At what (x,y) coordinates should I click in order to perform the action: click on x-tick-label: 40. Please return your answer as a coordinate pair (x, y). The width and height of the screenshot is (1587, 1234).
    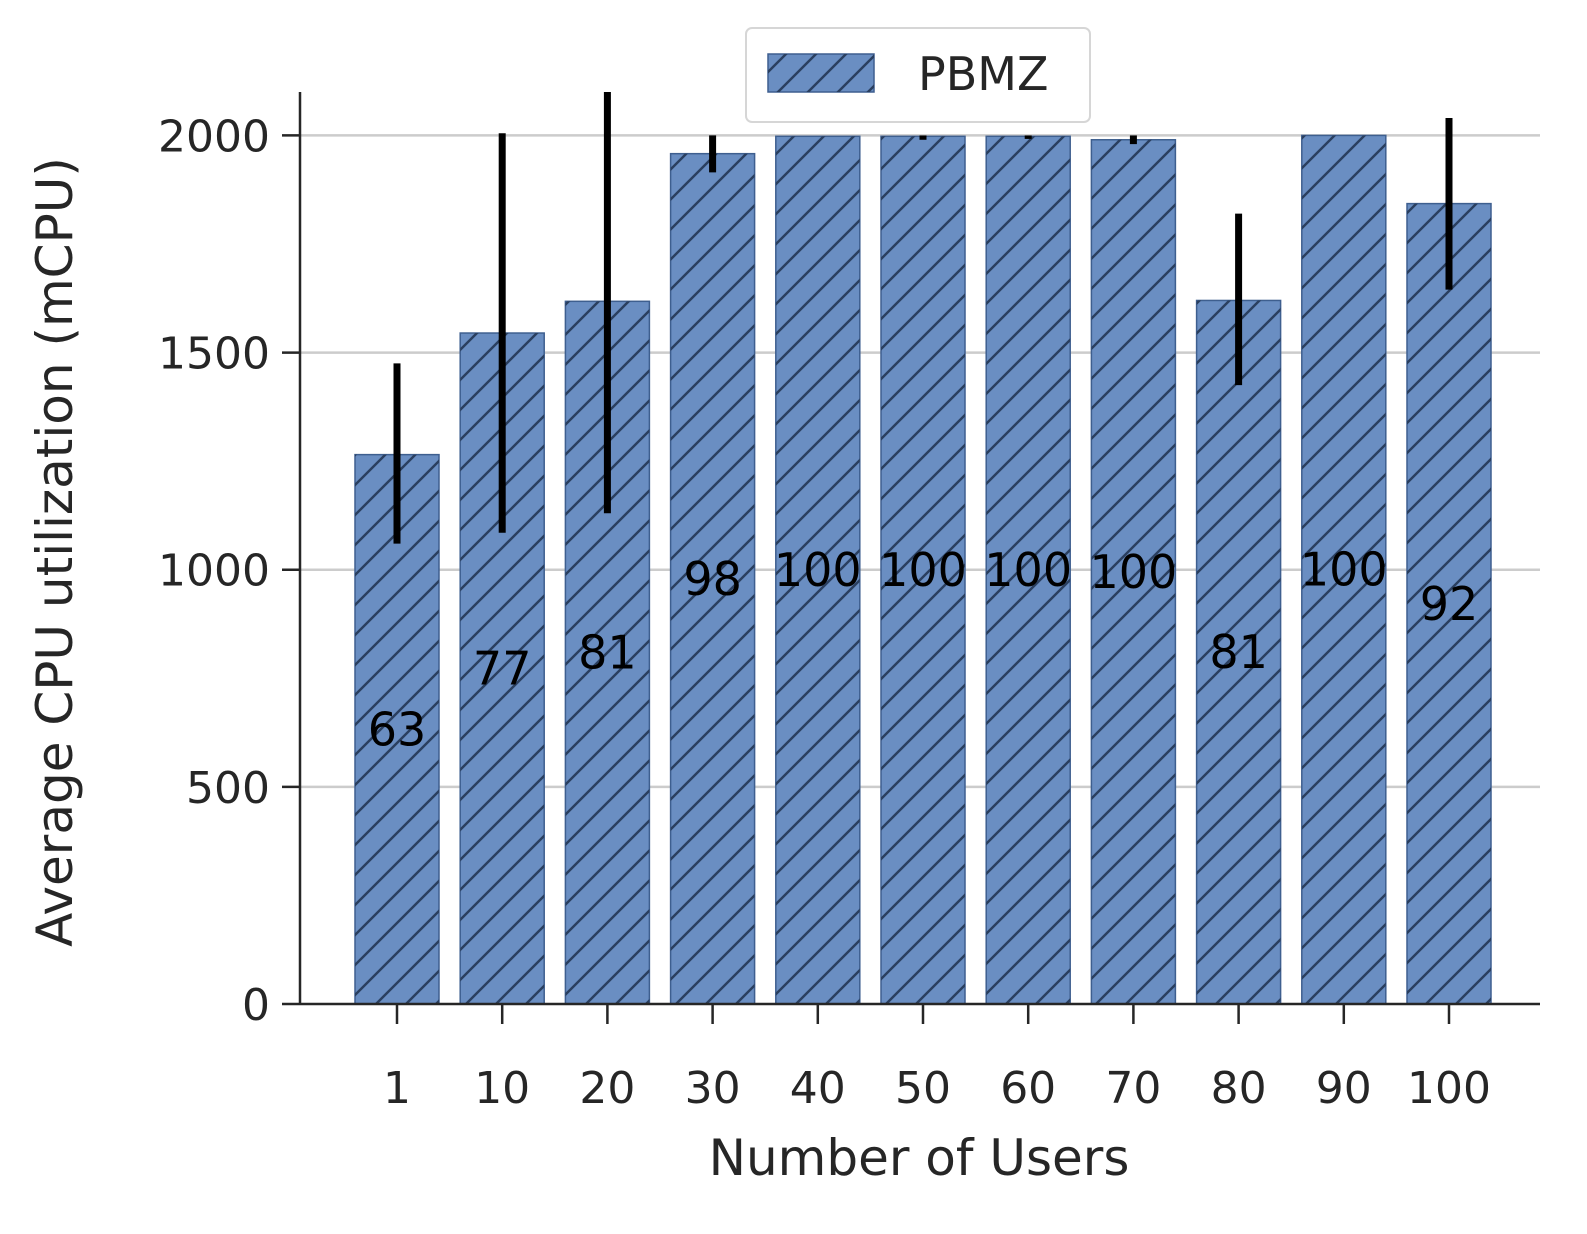
    Looking at the image, I should click on (818, 1088).